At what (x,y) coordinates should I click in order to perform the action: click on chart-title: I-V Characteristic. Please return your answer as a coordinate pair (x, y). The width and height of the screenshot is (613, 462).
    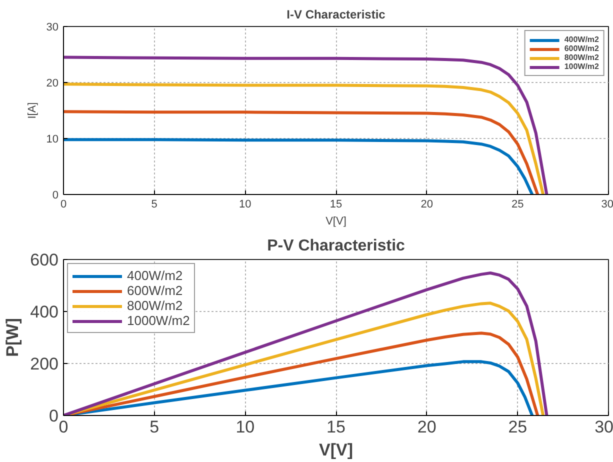
    Looking at the image, I should click on (336, 15).